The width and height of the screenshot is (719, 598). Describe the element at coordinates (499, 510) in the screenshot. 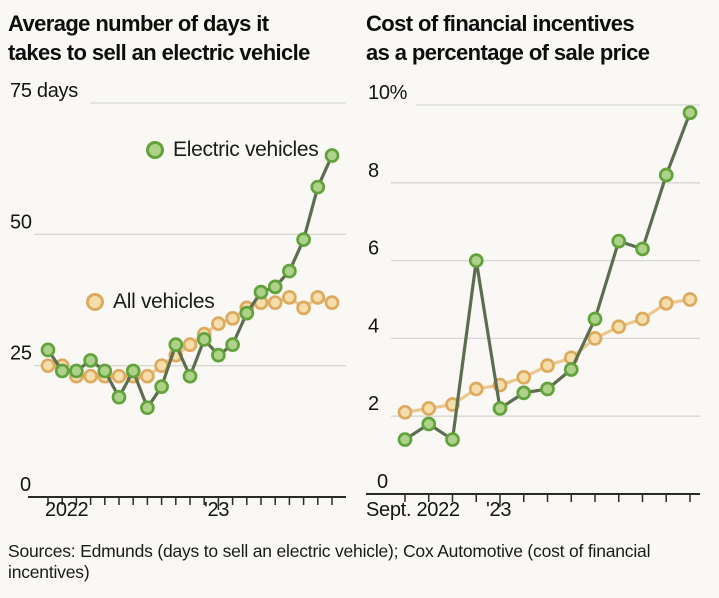

I see `x-axis-label-23-right: '23` at that location.